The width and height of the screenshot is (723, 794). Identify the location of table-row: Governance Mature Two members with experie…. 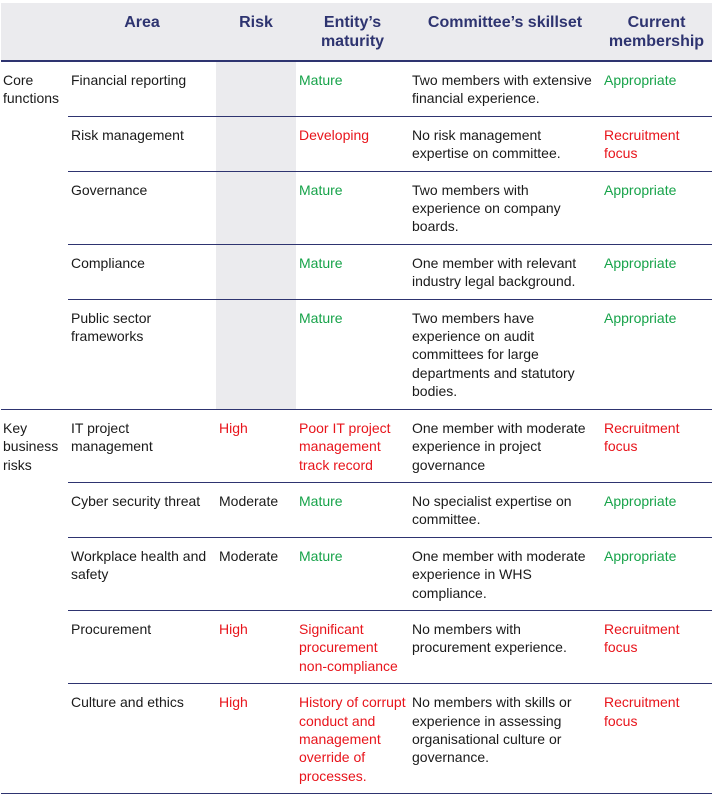
(356, 208).